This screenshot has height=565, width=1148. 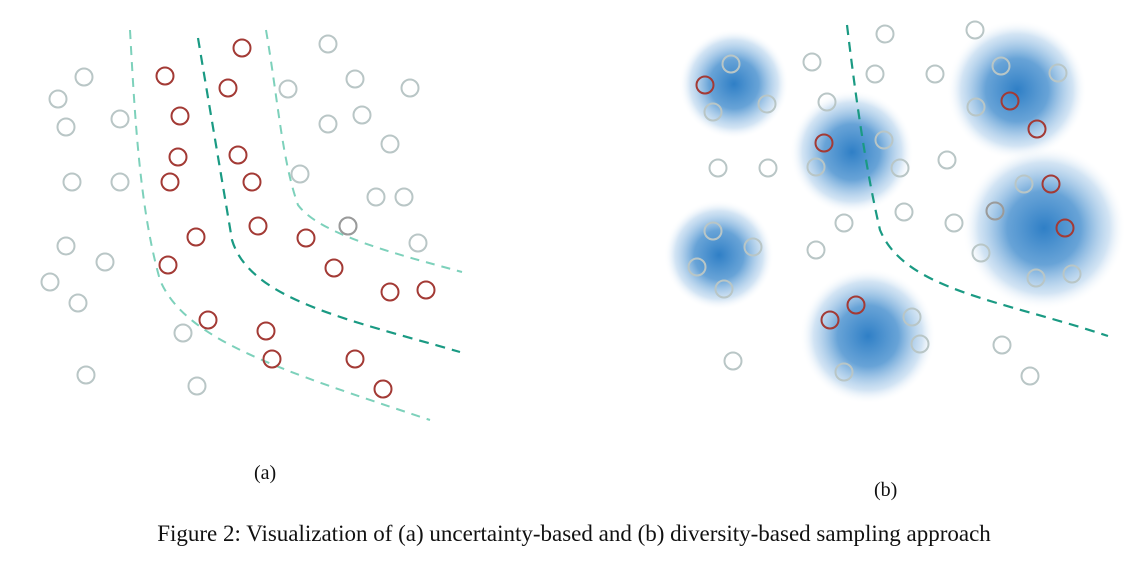 I want to click on inner-boundary, so click(x=328, y=195).